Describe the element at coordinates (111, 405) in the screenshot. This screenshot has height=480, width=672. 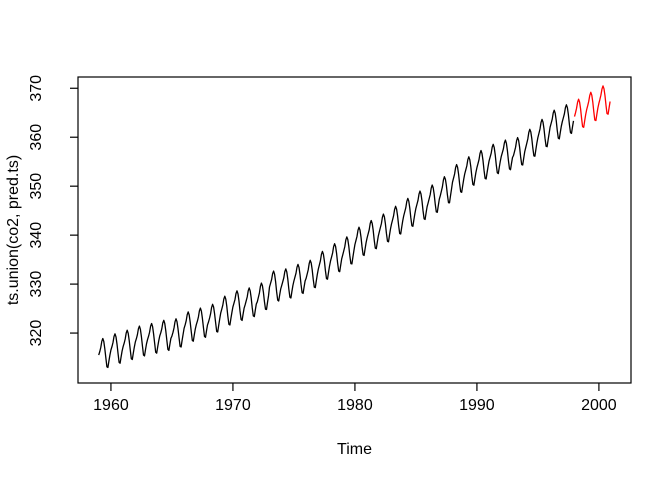
I see `x-tick-label: 1960` at that location.